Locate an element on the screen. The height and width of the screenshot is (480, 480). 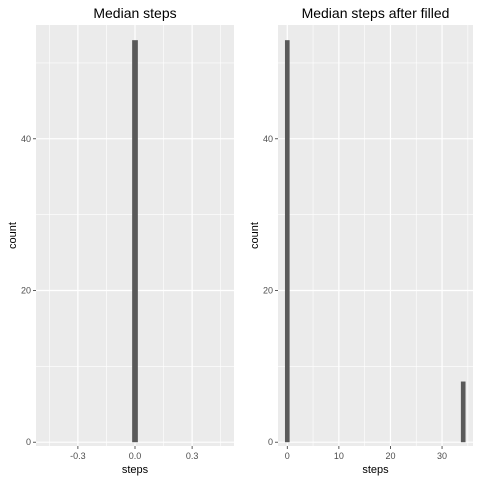
x-tick-label: -0.3 is located at coordinates (78, 456).